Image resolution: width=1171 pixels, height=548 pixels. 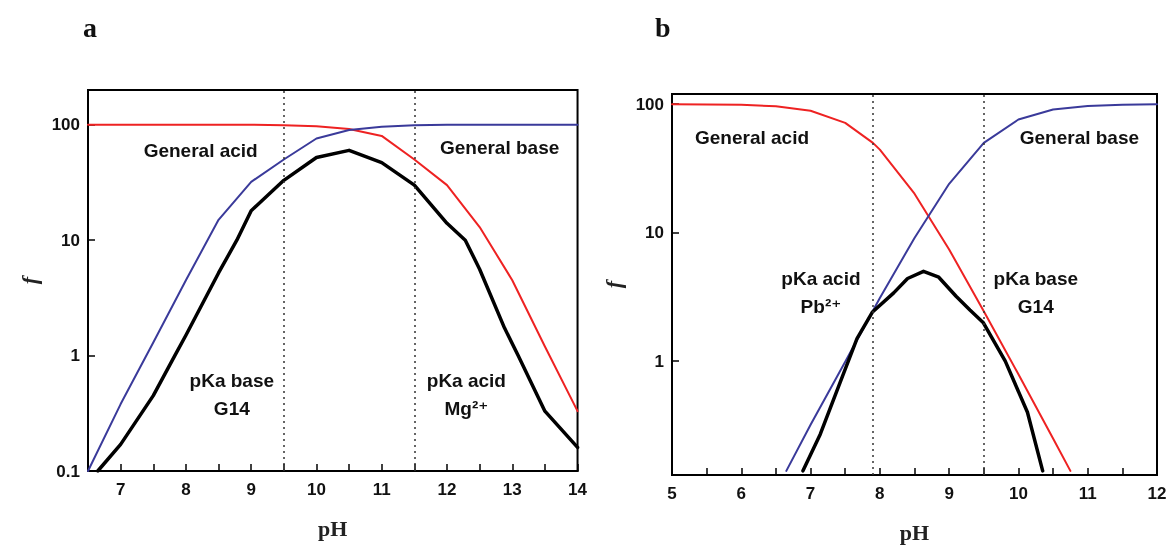 I want to click on chart-title: a, so click(x=90, y=27).